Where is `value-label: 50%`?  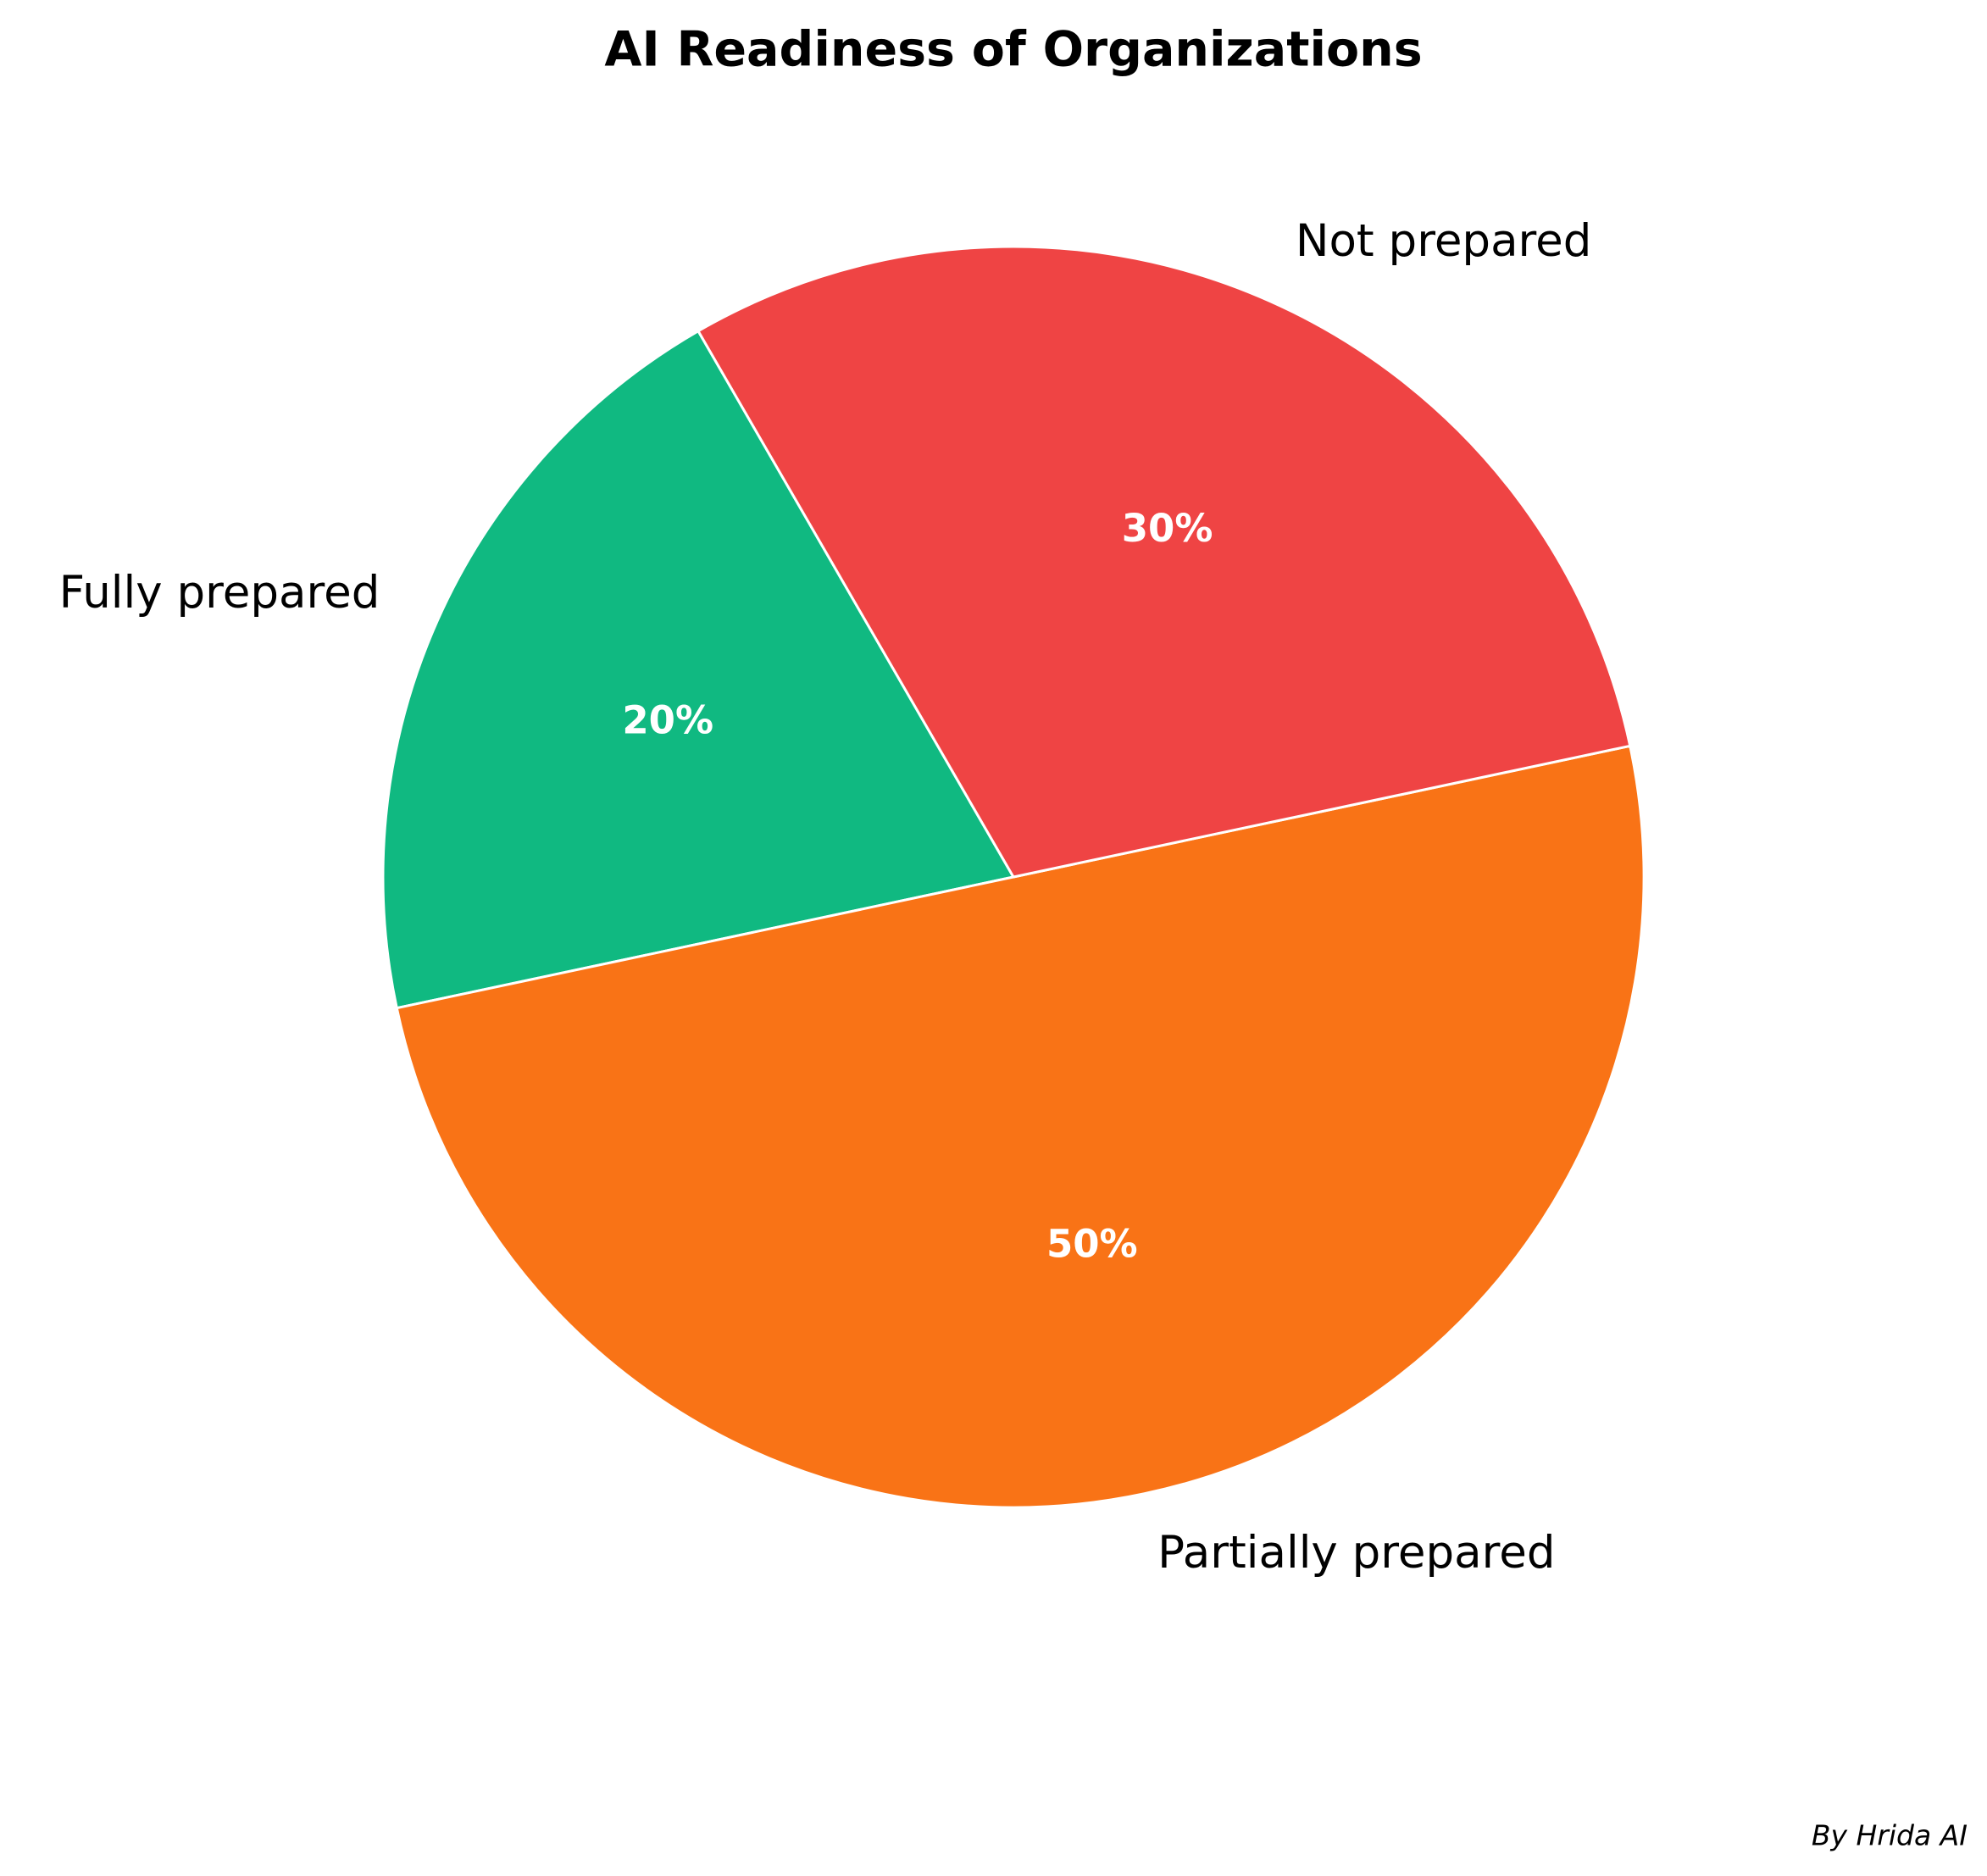 value-label: 50% is located at coordinates (1092, 1244).